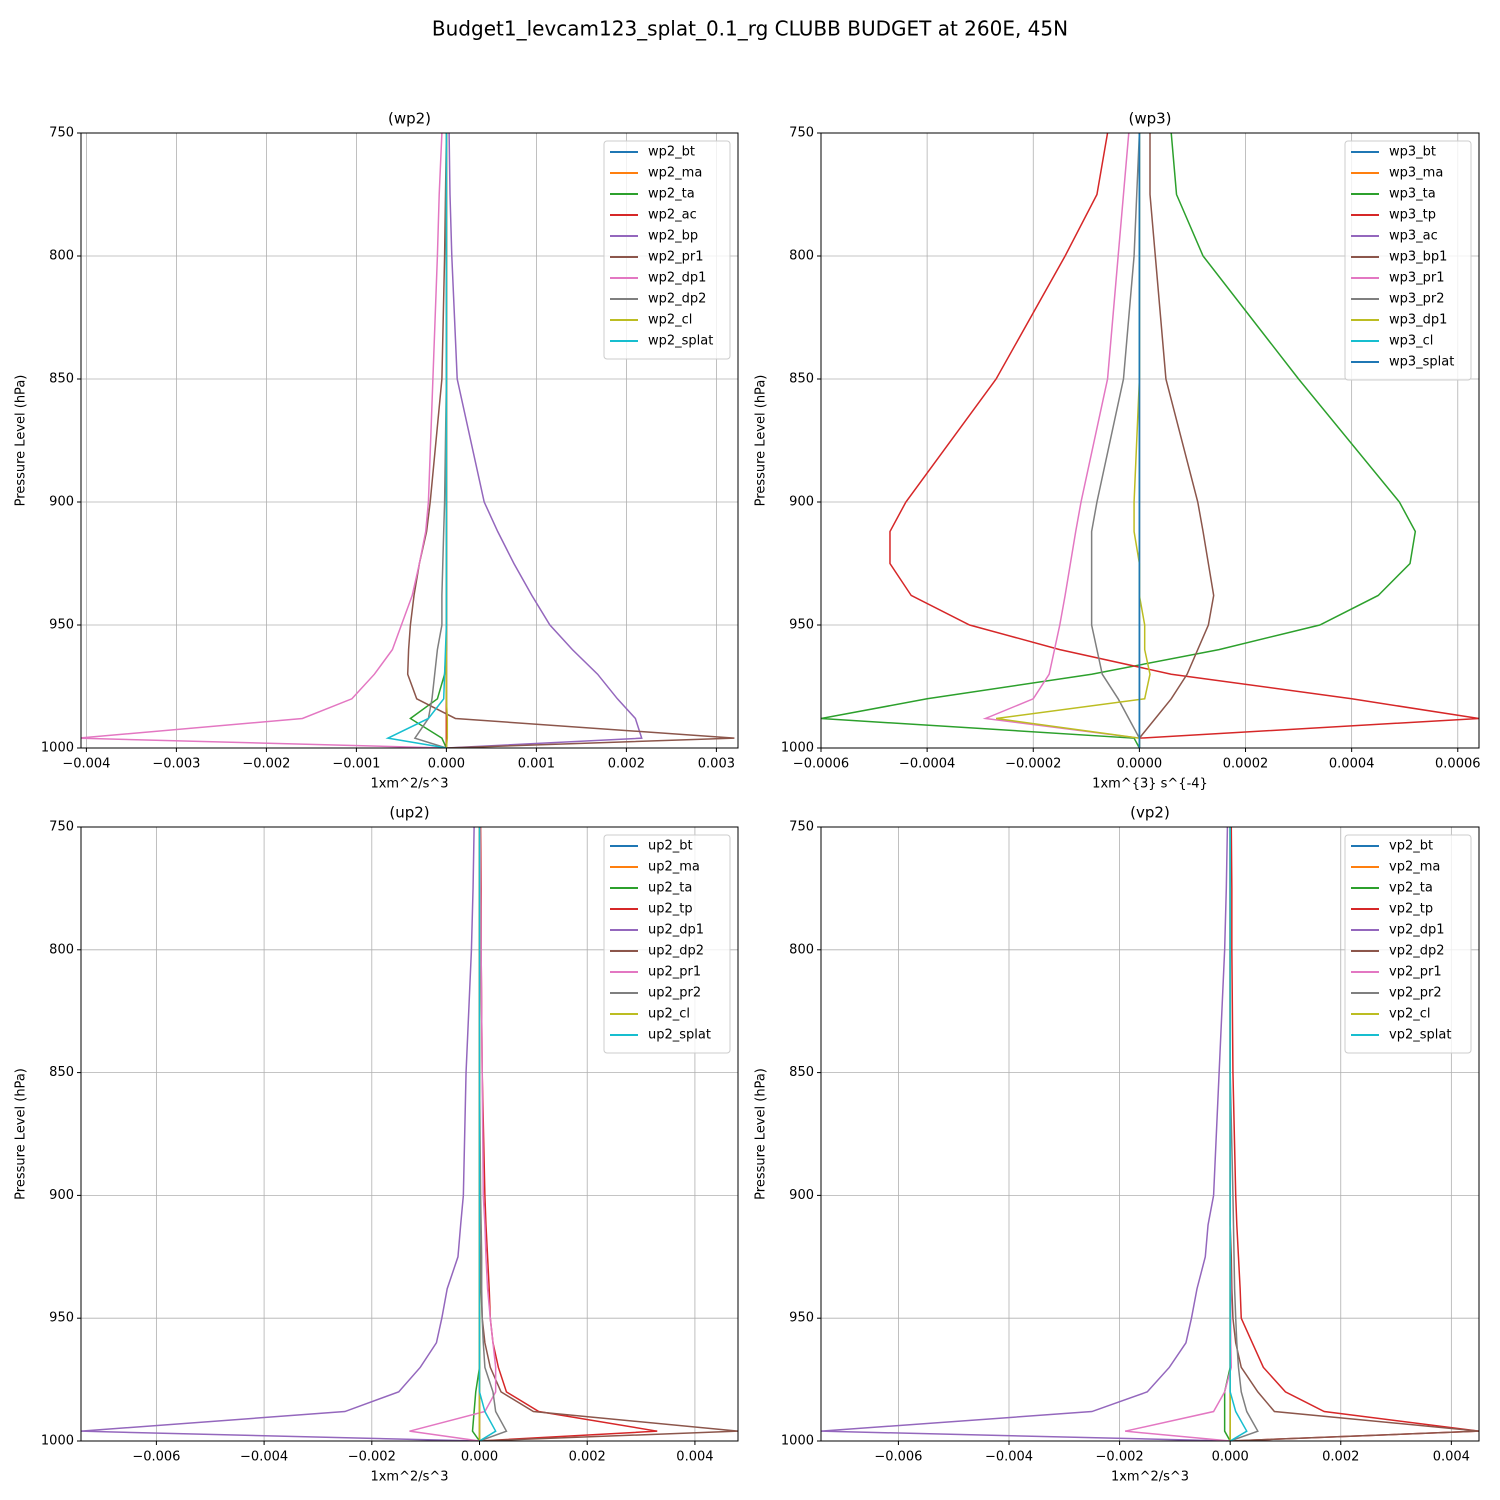 Image resolution: width=1500 pixels, height=1500 pixels. Describe the element at coordinates (1417, 278) in the screenshot. I see `legend-label: wp3_pr1` at that location.